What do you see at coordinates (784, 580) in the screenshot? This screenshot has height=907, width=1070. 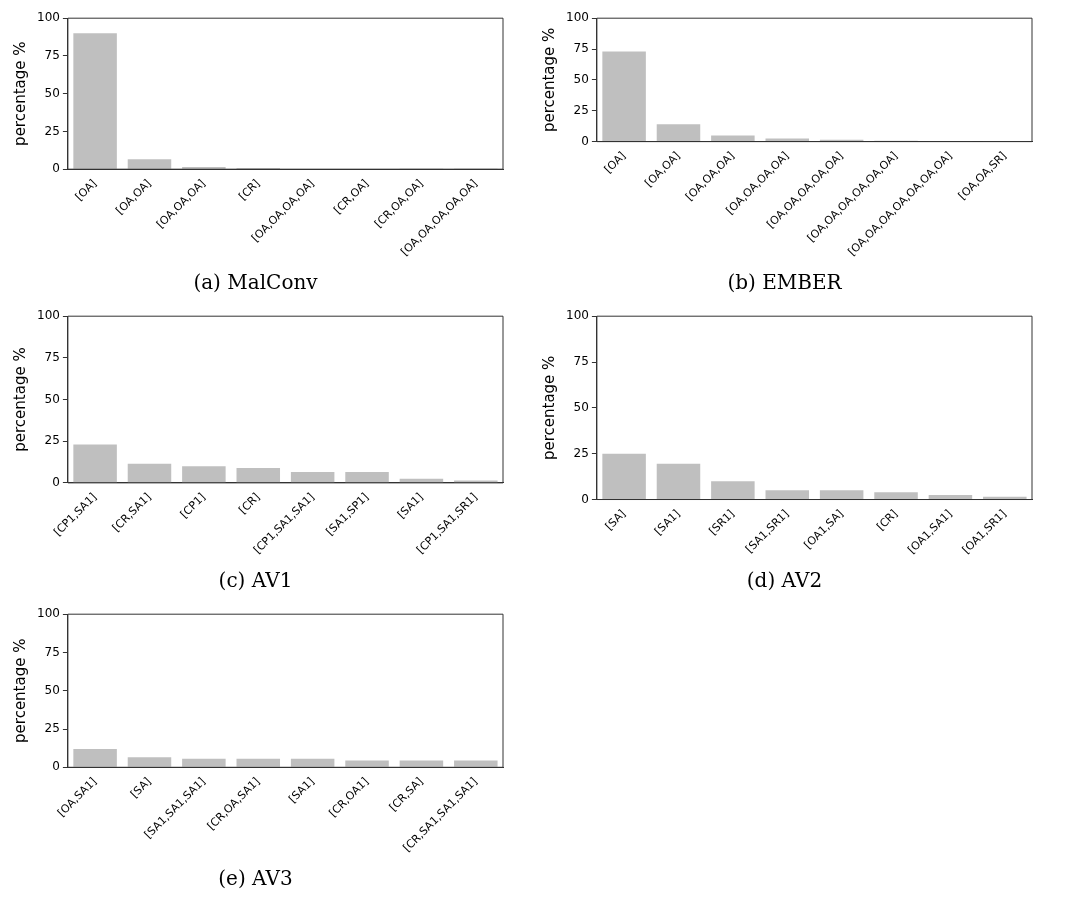 I see `text: (d) AV2` at bounding box center [784, 580].